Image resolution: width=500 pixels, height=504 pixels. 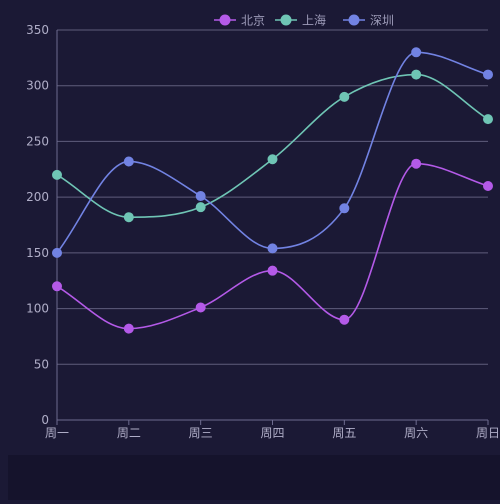 I want to click on y-tick-label-100: 100, so click(x=37, y=309).